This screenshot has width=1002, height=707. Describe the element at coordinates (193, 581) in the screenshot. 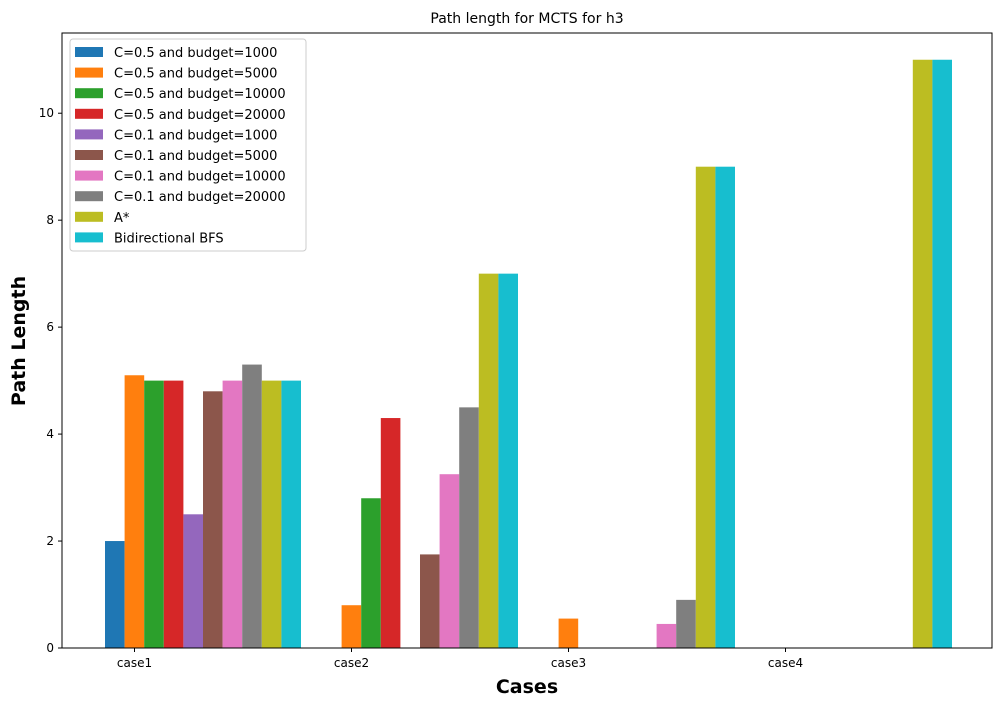

I see `bar-c-0-1-and-budget-1000-case1` at that location.